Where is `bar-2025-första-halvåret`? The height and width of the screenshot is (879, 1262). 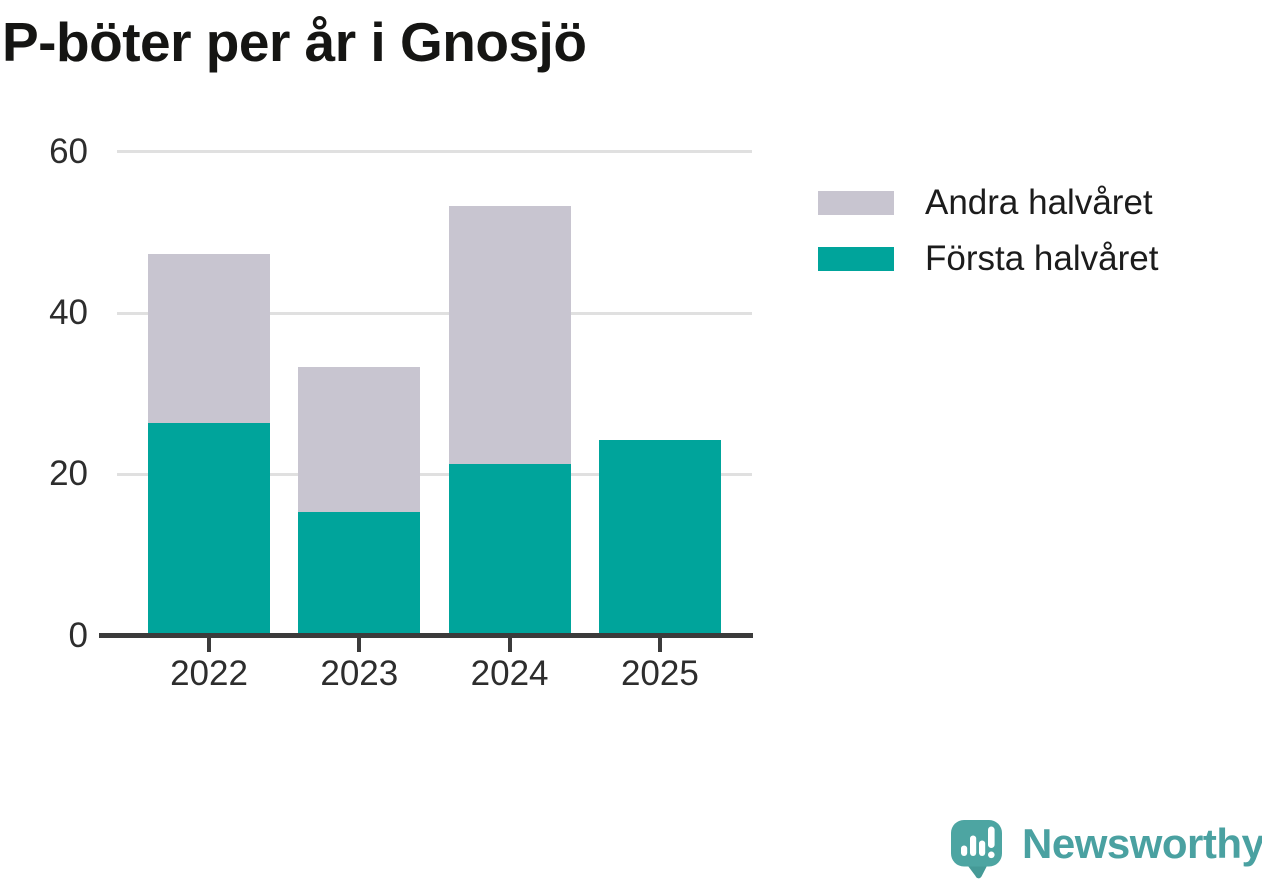 bar-2025-första-halvåret is located at coordinates (659, 536).